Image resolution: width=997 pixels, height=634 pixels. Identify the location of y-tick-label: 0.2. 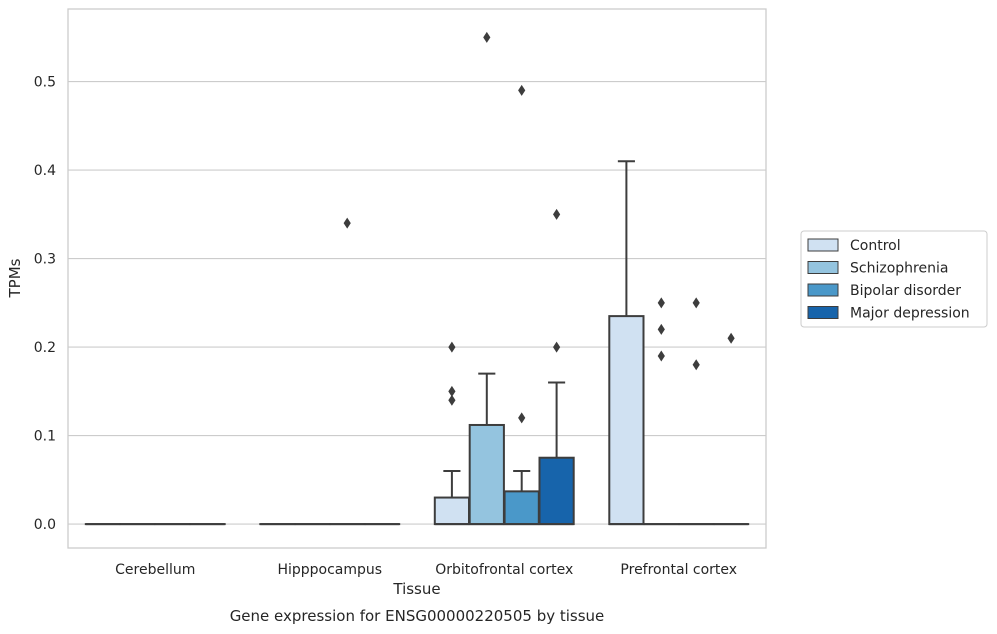
(45, 348).